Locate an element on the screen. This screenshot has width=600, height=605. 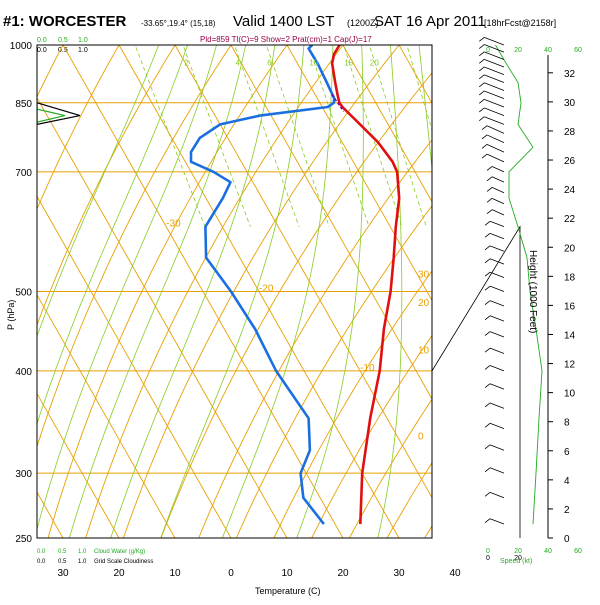
height-tick-24: 24 is located at coordinates (570, 190).